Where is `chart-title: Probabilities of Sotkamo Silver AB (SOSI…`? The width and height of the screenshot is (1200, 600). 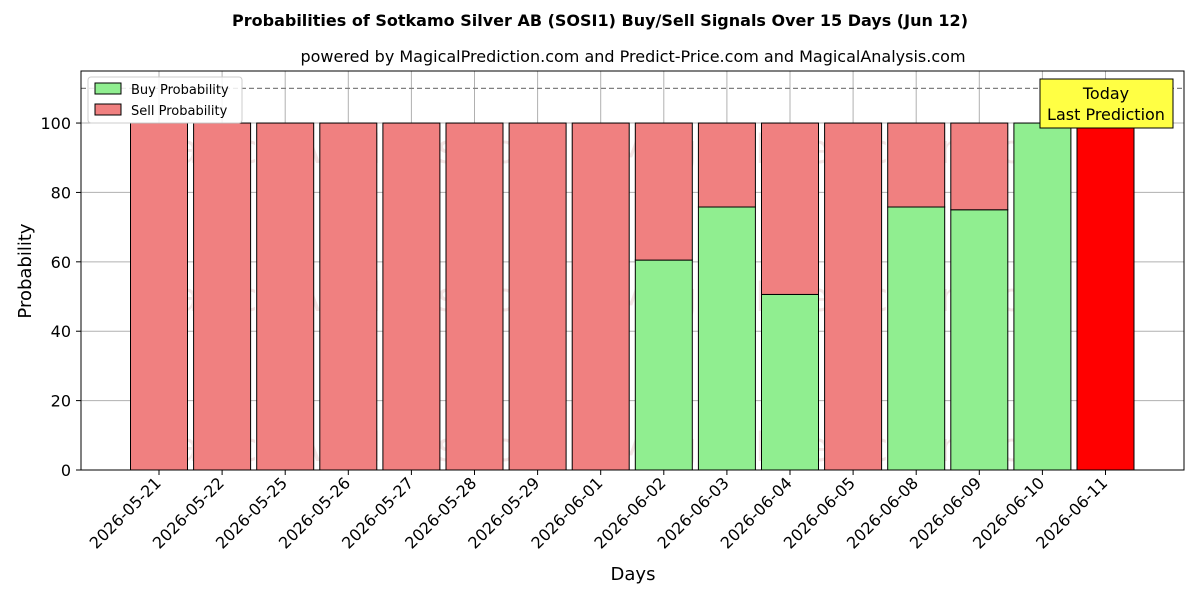
chart-title: Probabilities of Sotkamo Silver AB (SOSI… is located at coordinates (600, 20).